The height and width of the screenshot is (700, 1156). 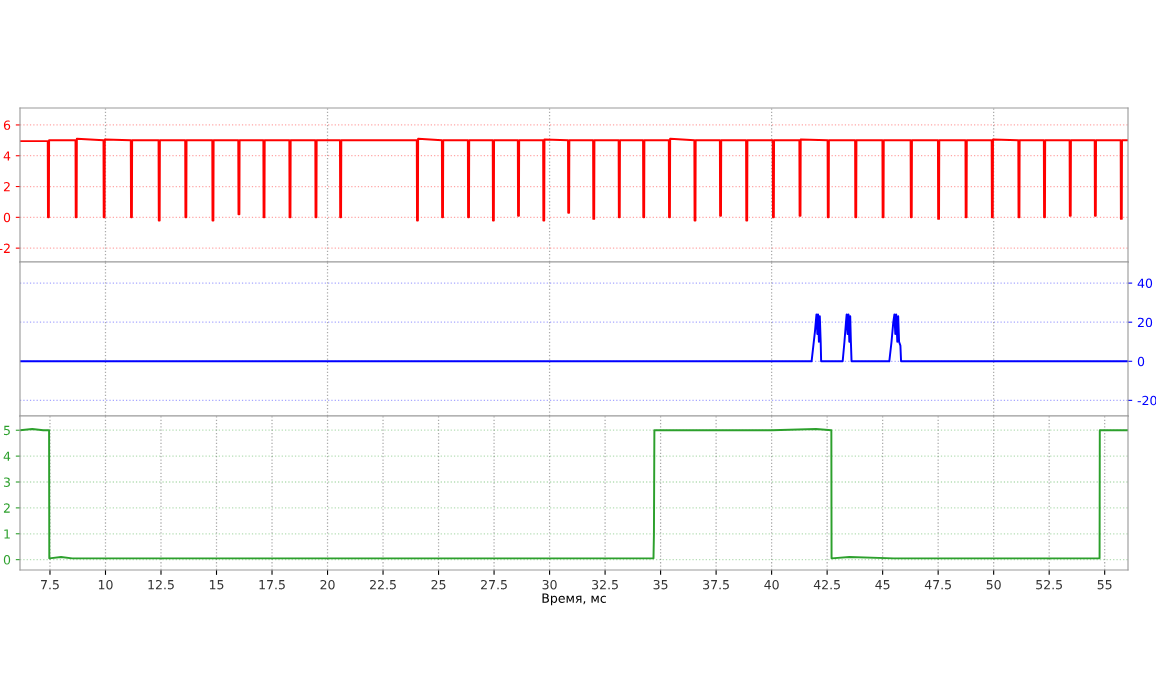 What do you see at coordinates (327, 584) in the screenshot?
I see `x-tick-label: 20` at bounding box center [327, 584].